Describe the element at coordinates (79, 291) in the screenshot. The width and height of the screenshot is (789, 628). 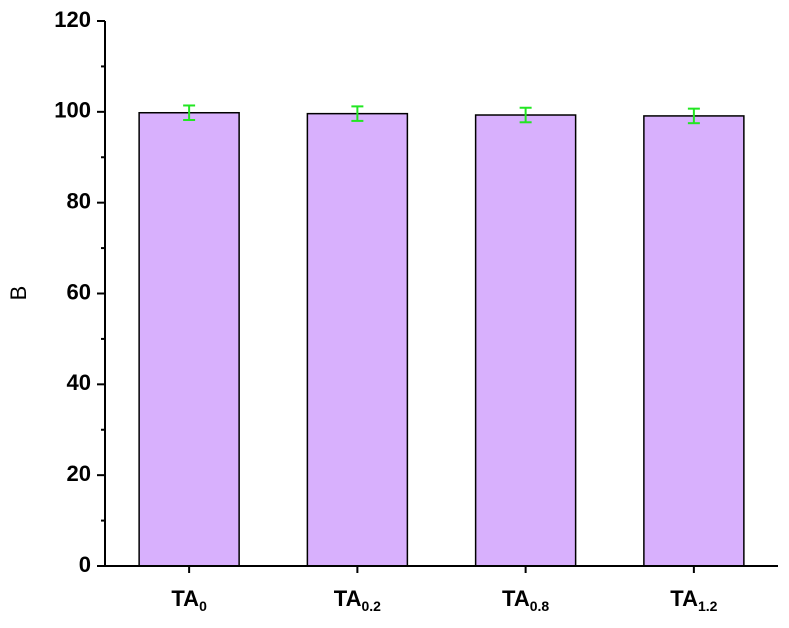
I see `y-tick-label: 60` at that location.